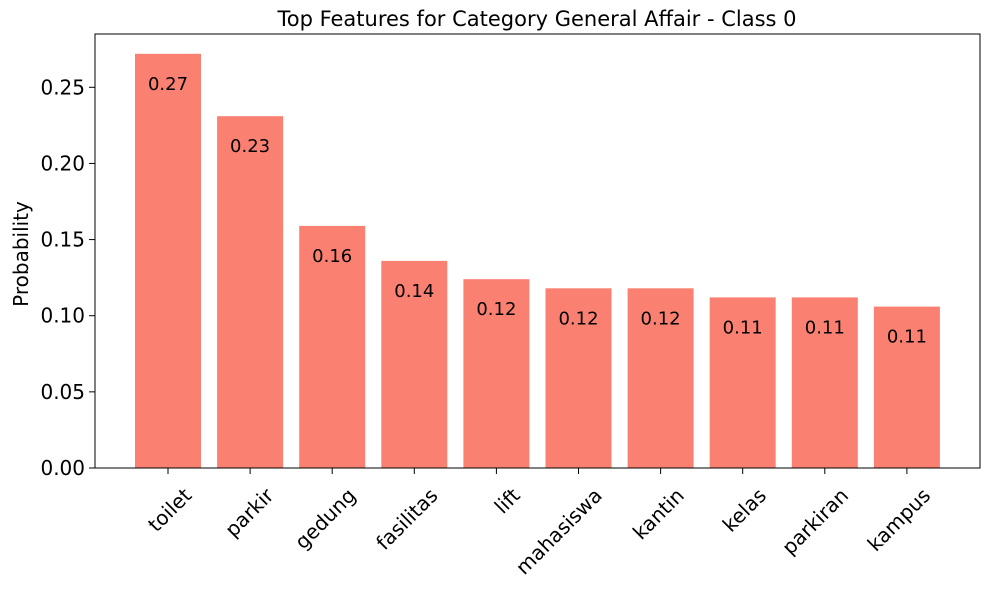 This screenshot has width=989, height=590. What do you see at coordinates (496, 309) in the screenshot?
I see `data-label-lift: 0.12` at bounding box center [496, 309].